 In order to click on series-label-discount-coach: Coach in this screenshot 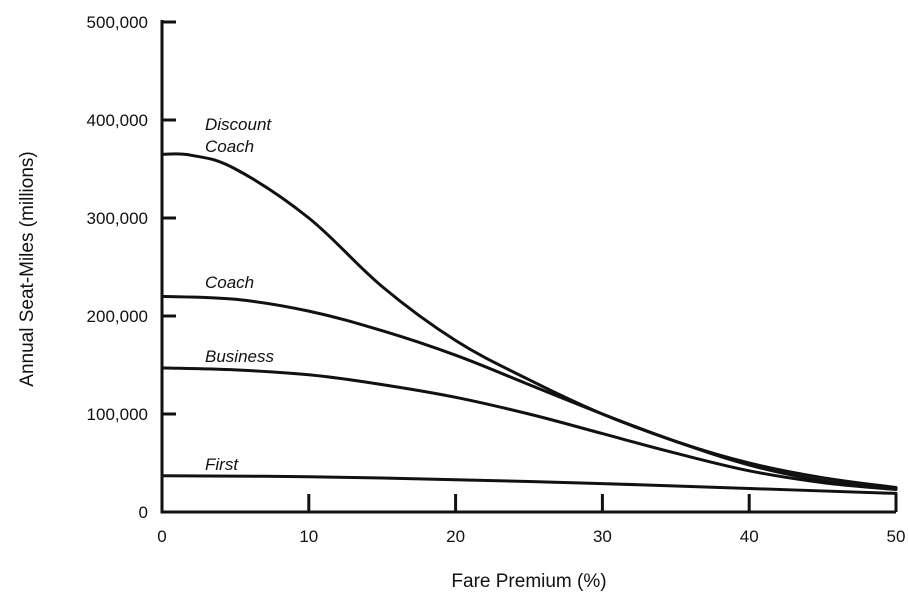, I will do `click(229, 146)`.